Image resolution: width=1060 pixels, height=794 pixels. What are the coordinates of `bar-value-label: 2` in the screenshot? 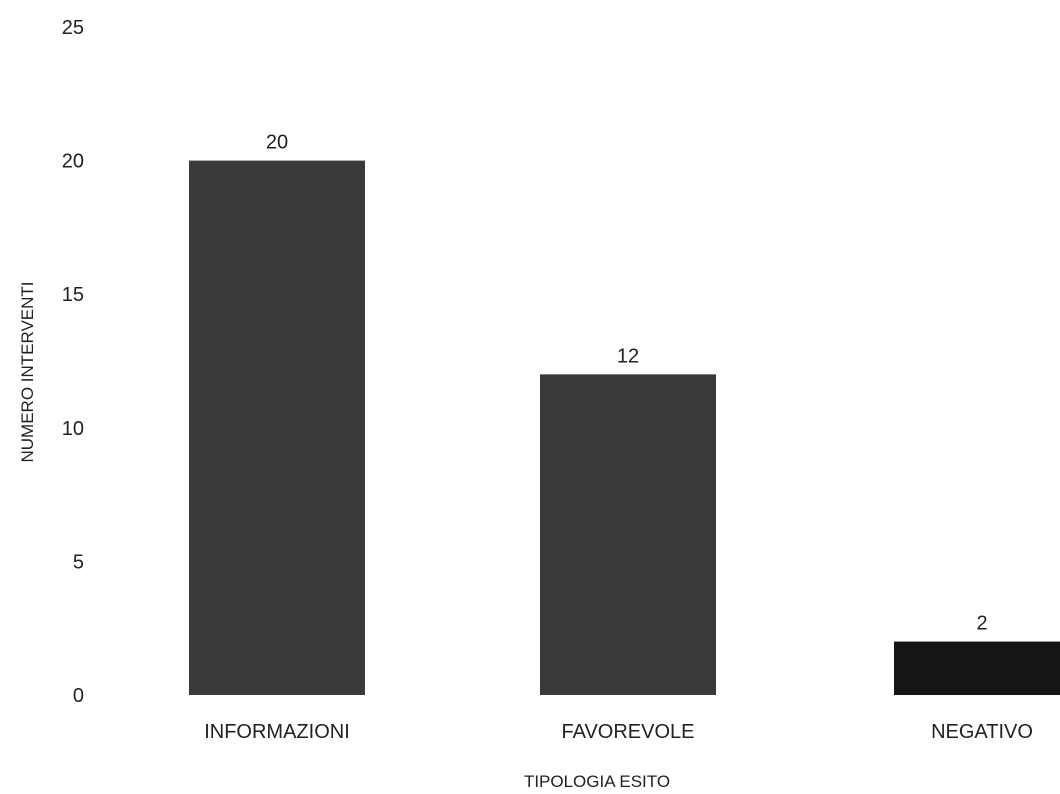 It's located at (981, 624).